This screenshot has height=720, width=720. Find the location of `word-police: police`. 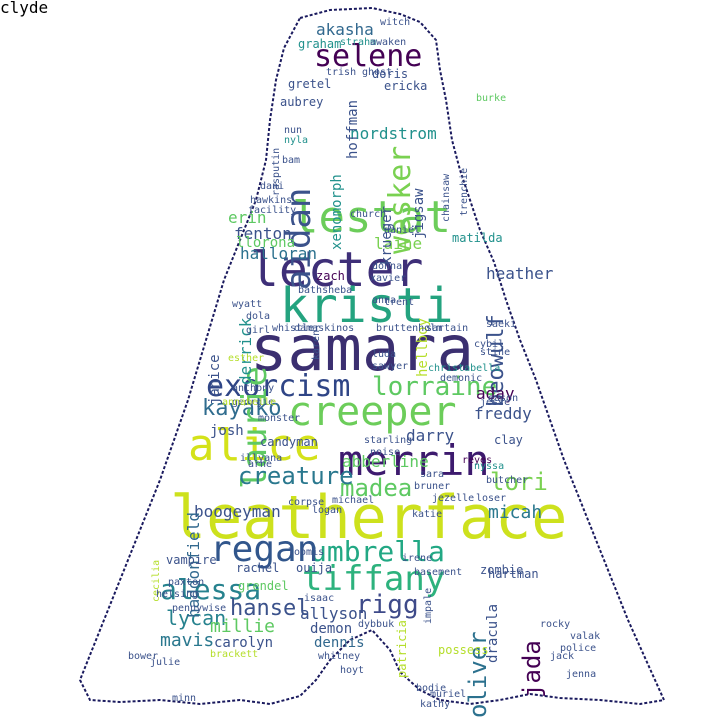

word-police: police is located at coordinates (578, 648).